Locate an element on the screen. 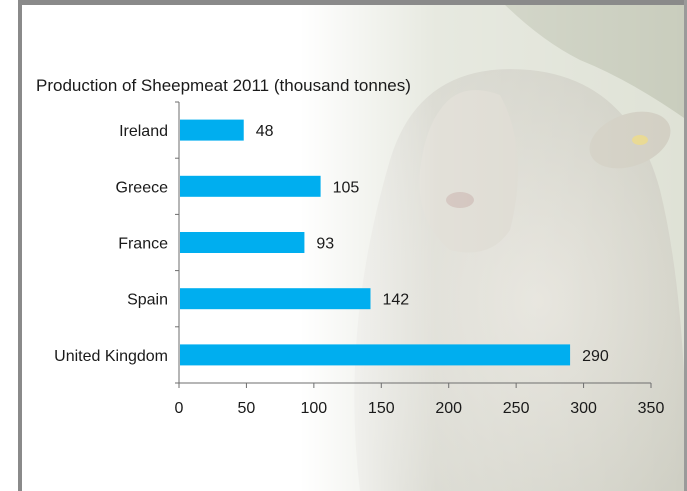 Image resolution: width=687 pixels, height=491 pixels. frame-border-top is located at coordinates (352, 2).